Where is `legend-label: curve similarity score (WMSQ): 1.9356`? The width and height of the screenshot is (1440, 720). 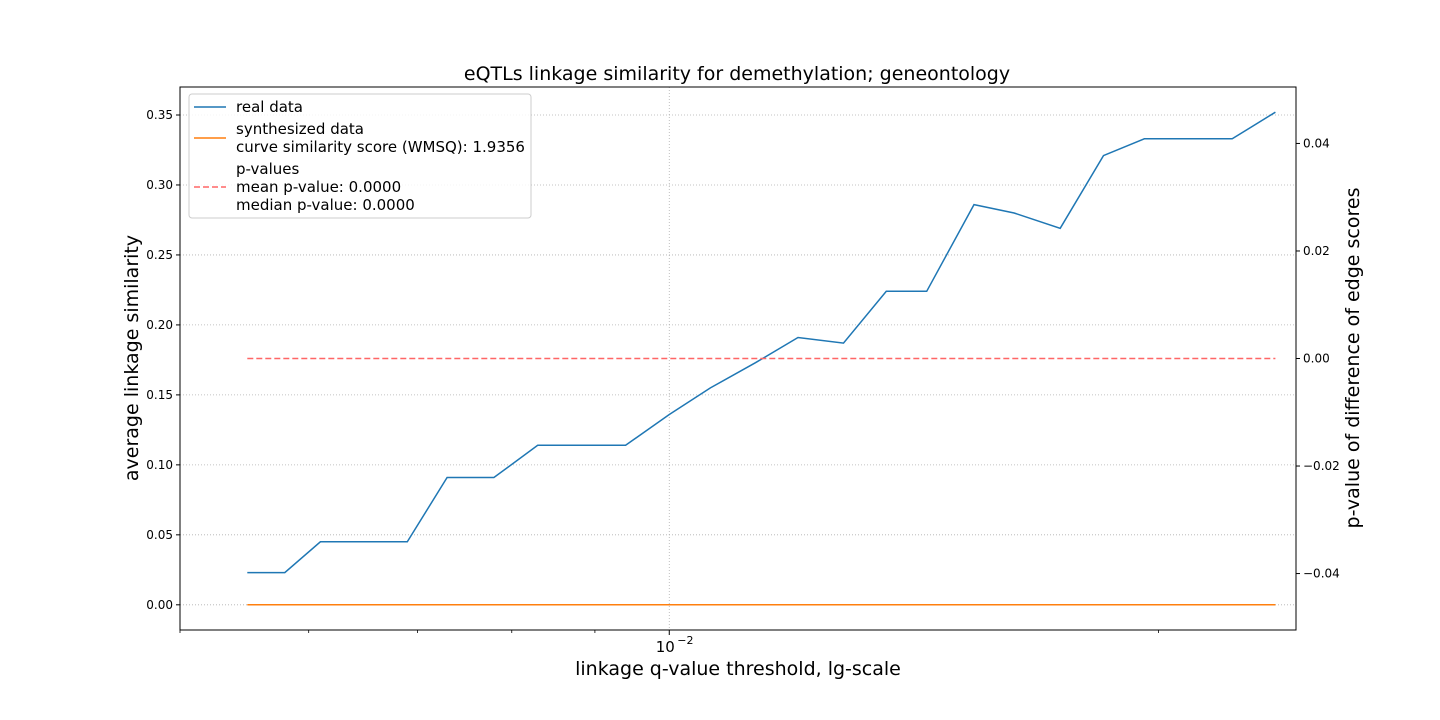
legend-label: curve similarity score (WMSQ): 1.9356 is located at coordinates (380, 147).